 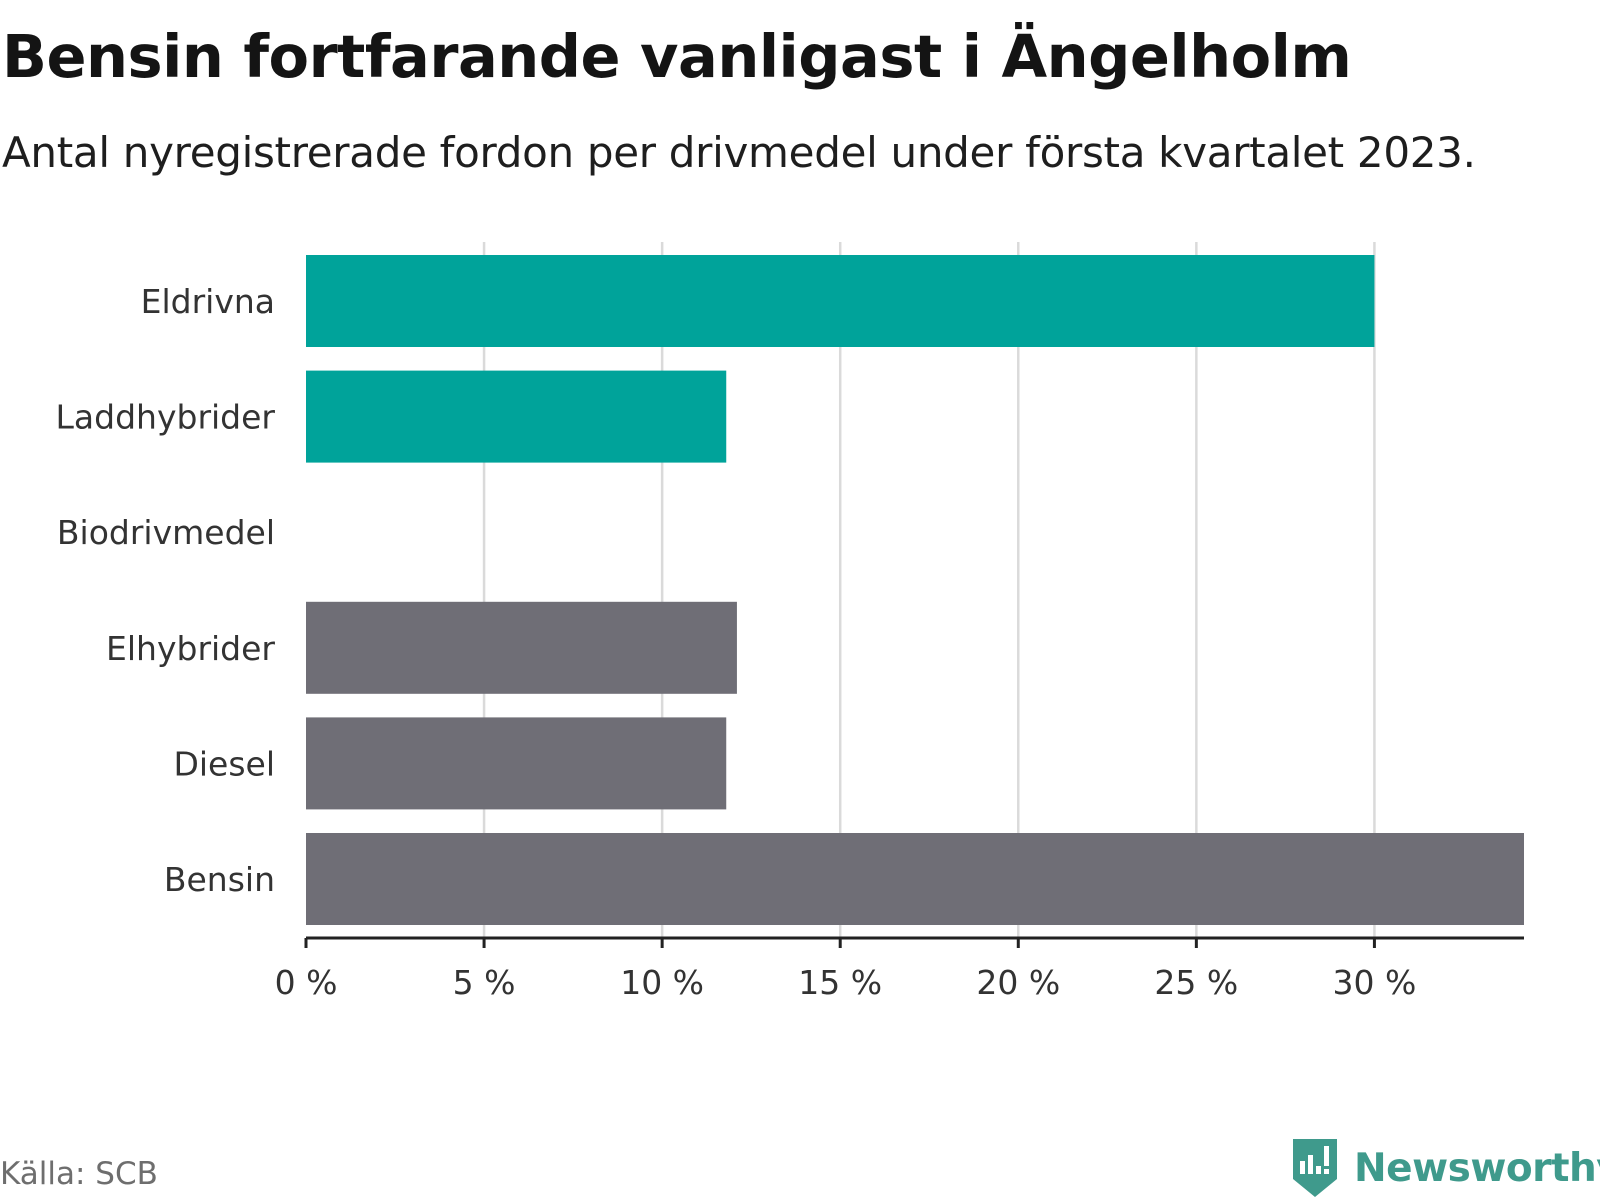 What do you see at coordinates (899, 969) in the screenshot?
I see `x-axis: 0 % 5 % 10 % 15 % 20 % 25 % 30 %` at bounding box center [899, 969].